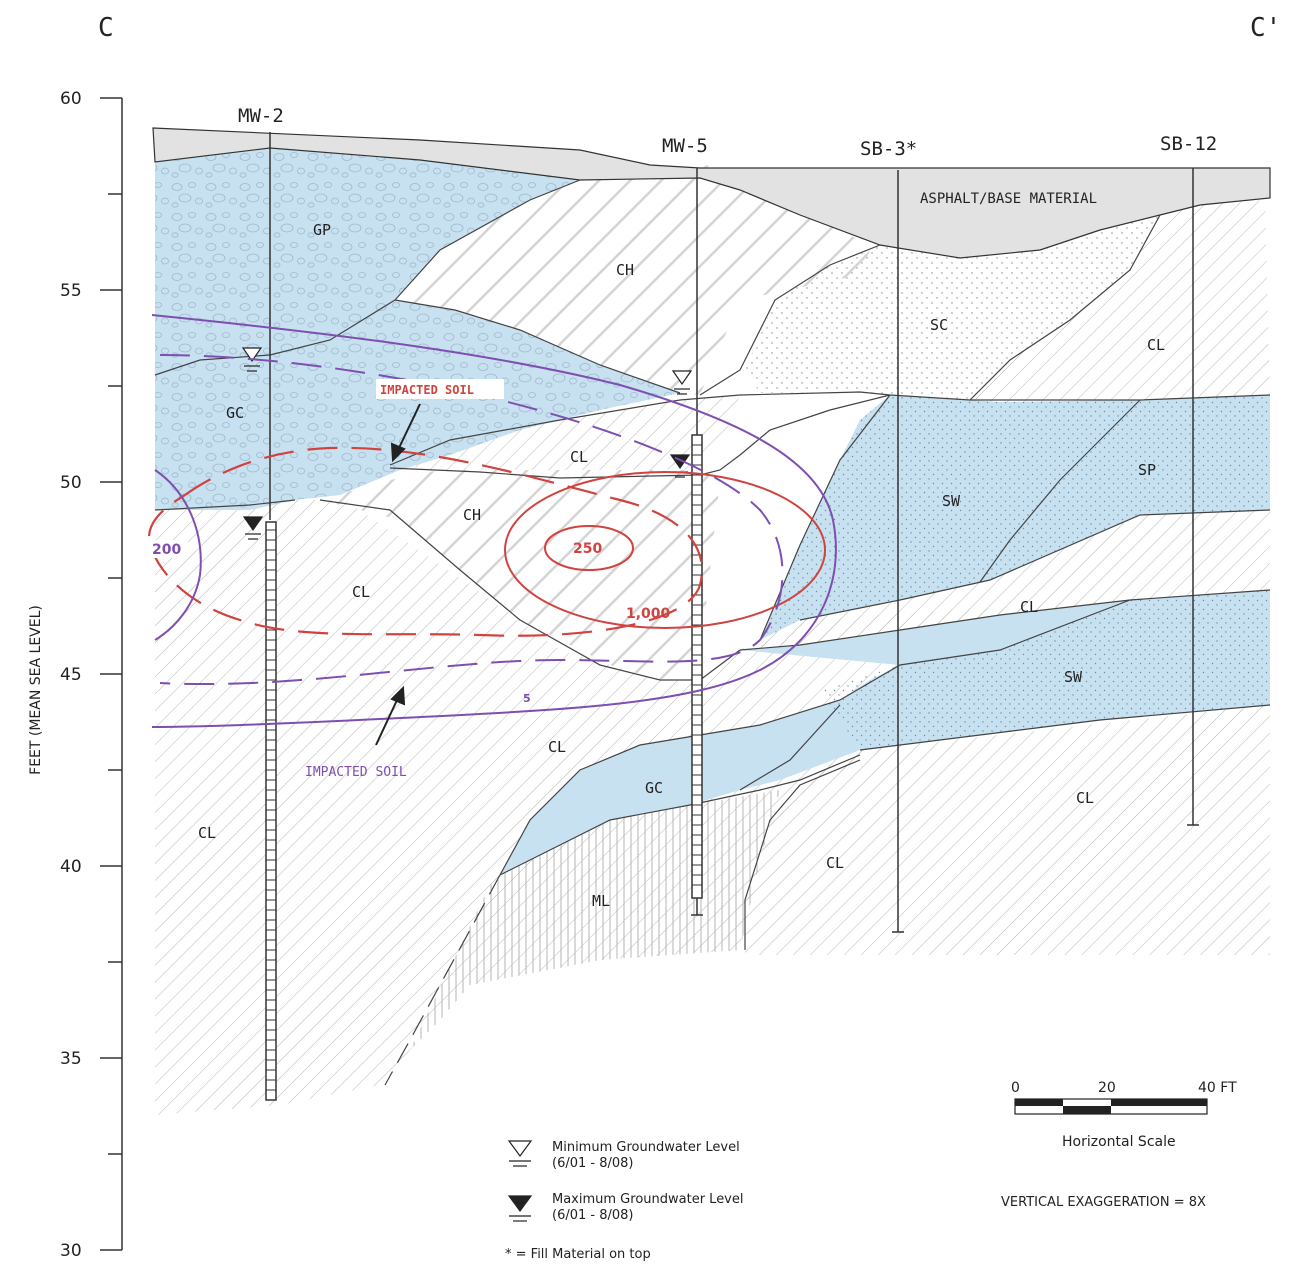 This screenshot has height=1268, width=1291. I want to click on cl-mid-hatch, so click(565, 432).